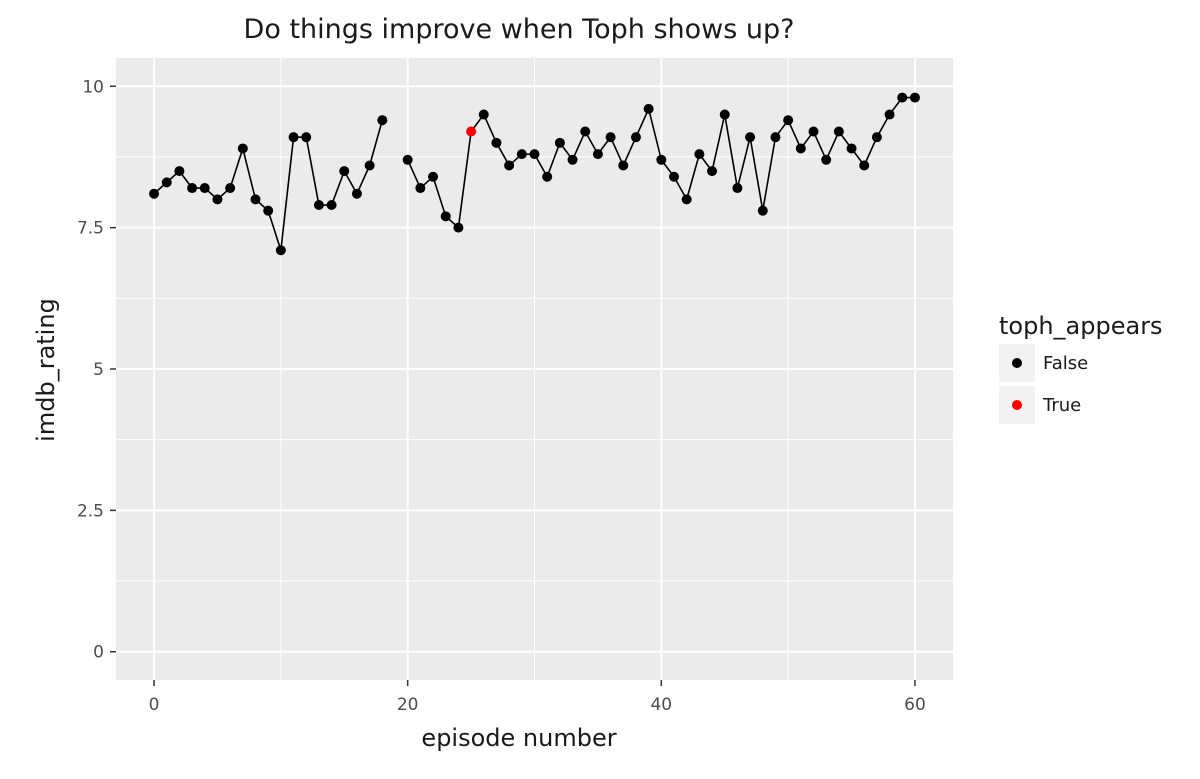  What do you see at coordinates (537, 697) in the screenshot?
I see `x-axis-ticks: 0 20 40 60` at bounding box center [537, 697].